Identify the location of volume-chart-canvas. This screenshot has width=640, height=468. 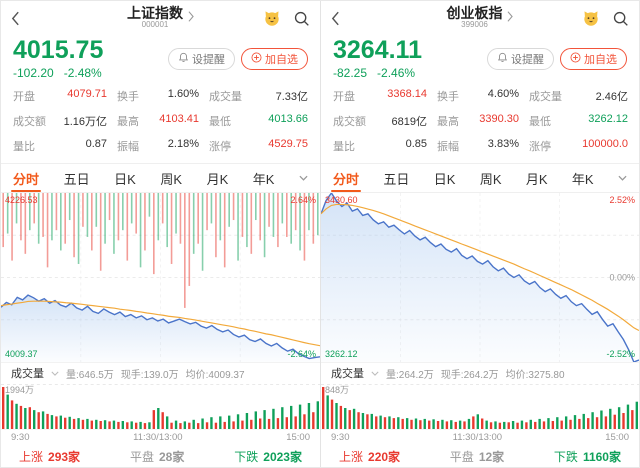
(160, 407).